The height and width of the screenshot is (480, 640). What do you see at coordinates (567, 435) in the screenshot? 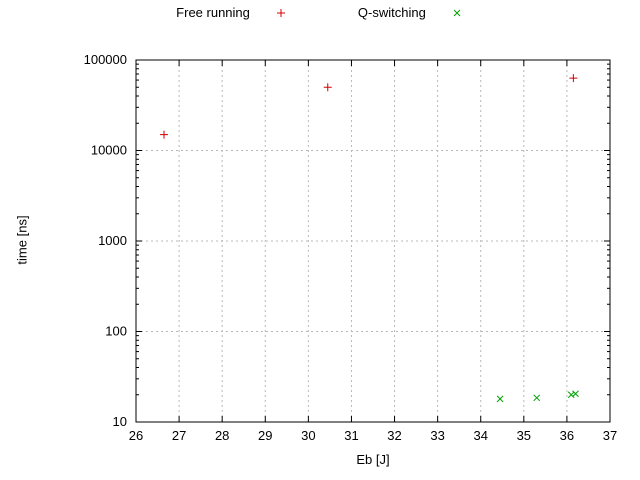
I see `x-tick-label: 36` at bounding box center [567, 435].